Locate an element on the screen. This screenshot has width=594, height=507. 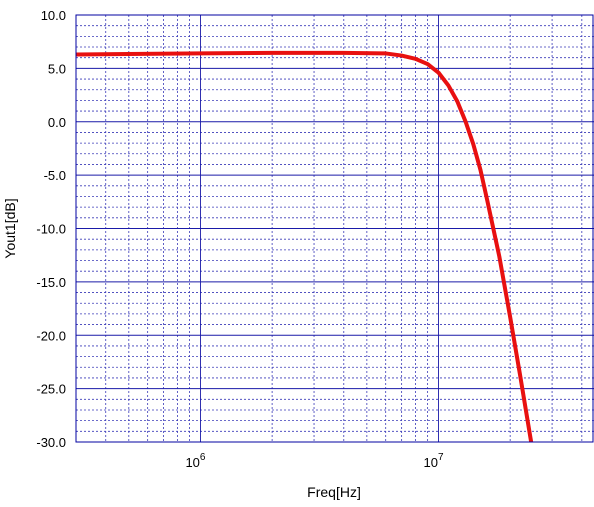
y-tick-label: -15.0 is located at coordinates (51, 282).